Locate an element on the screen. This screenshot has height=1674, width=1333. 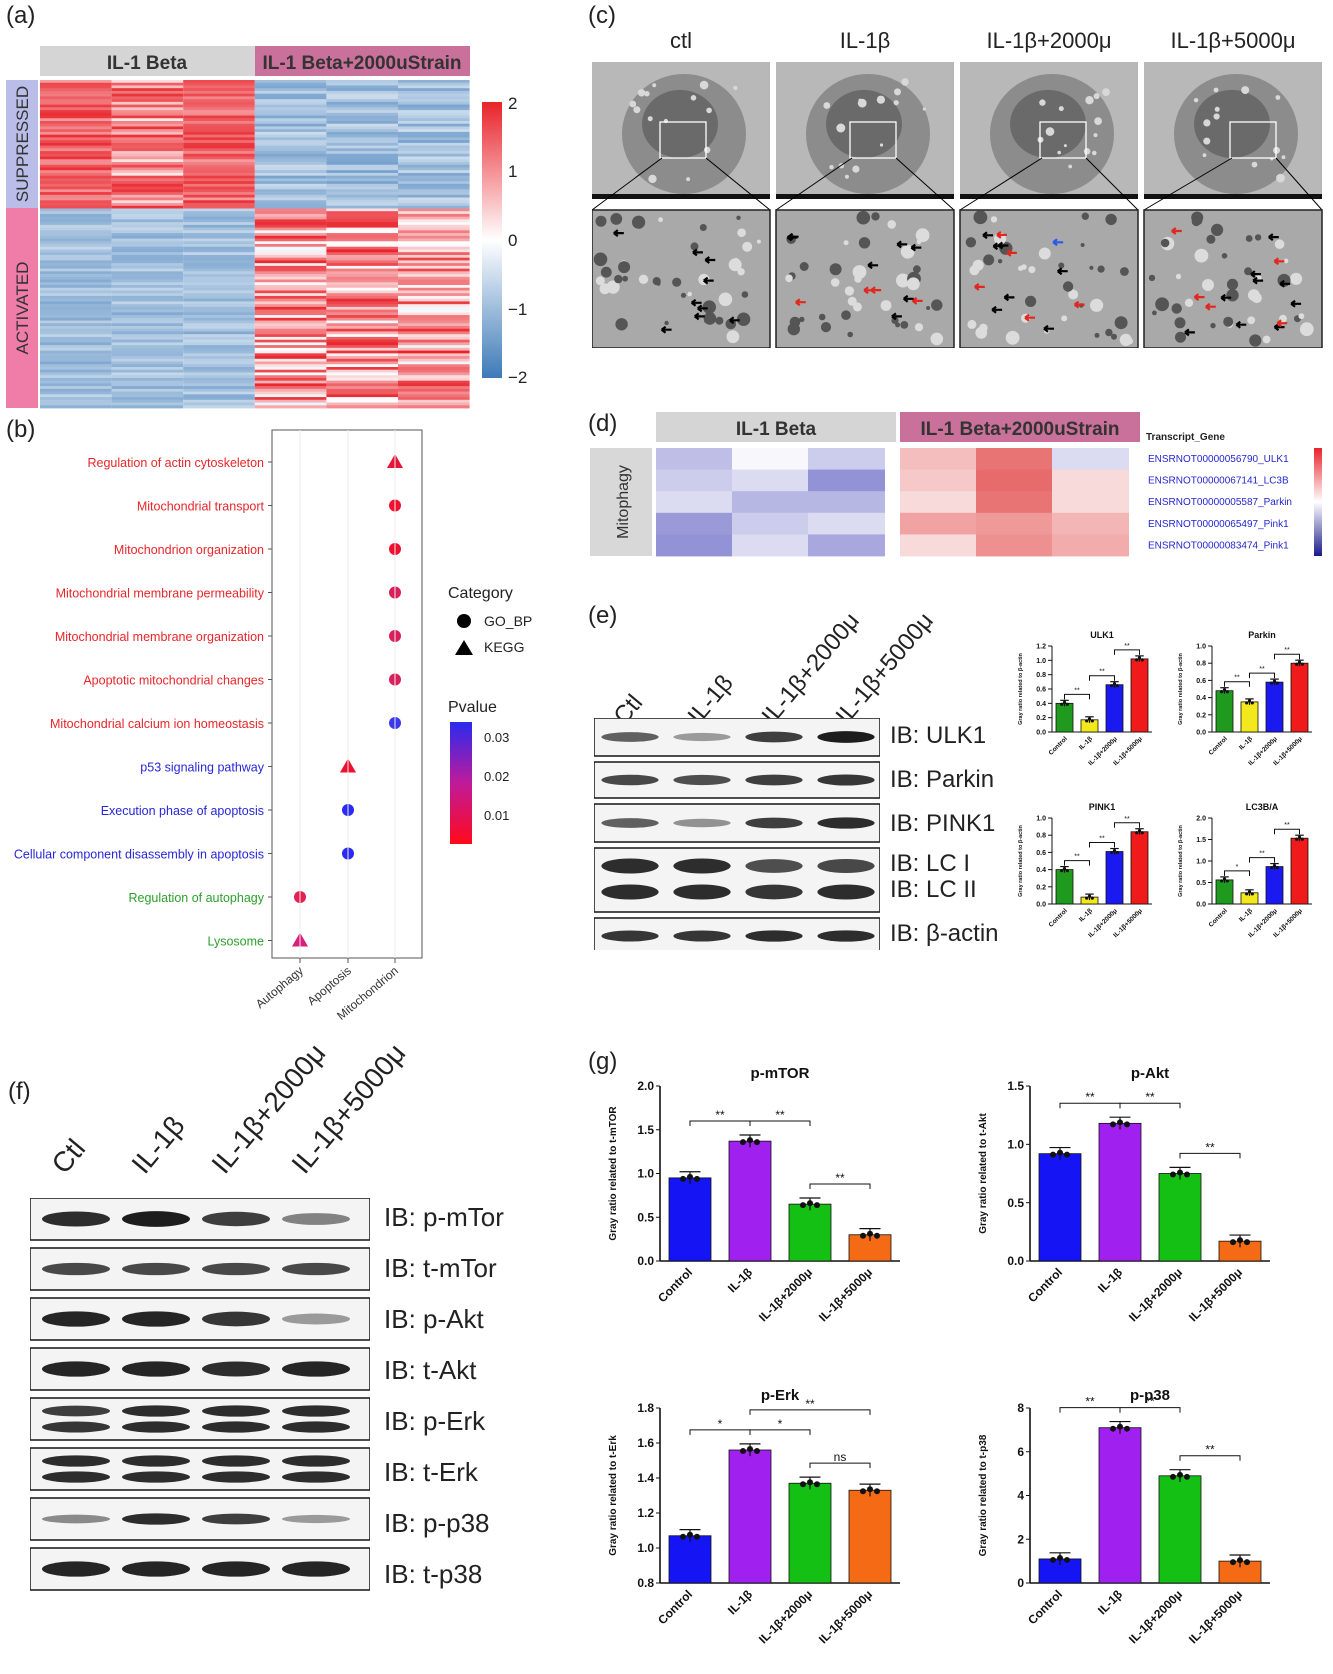
chart-title: p-Akt is located at coordinates (1150, 1073).